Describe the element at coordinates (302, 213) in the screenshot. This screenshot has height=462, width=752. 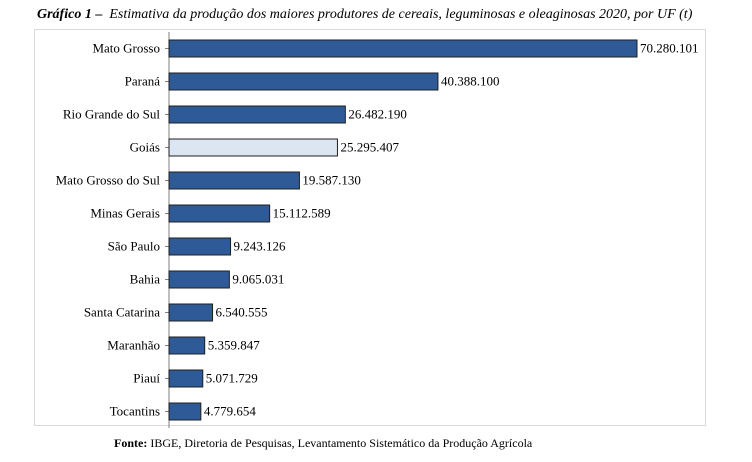
I see `data-label: 15.112.589` at that location.